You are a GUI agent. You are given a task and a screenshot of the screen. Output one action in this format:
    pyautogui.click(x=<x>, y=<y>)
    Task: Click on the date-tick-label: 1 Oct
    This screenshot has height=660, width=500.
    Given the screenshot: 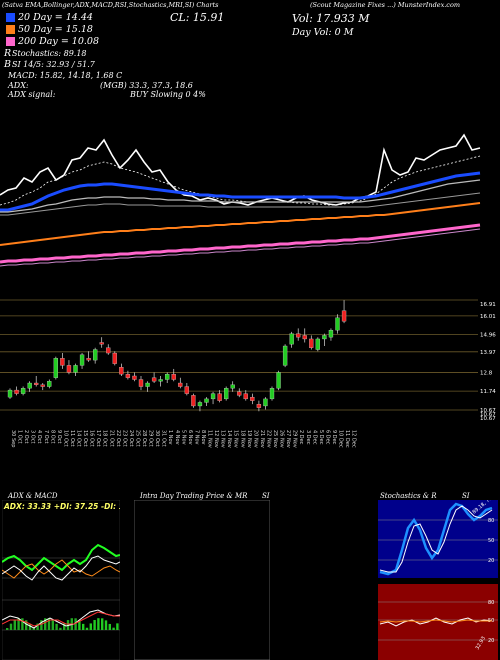 What is the action you would take?
    pyautogui.click(x=20, y=436)
    